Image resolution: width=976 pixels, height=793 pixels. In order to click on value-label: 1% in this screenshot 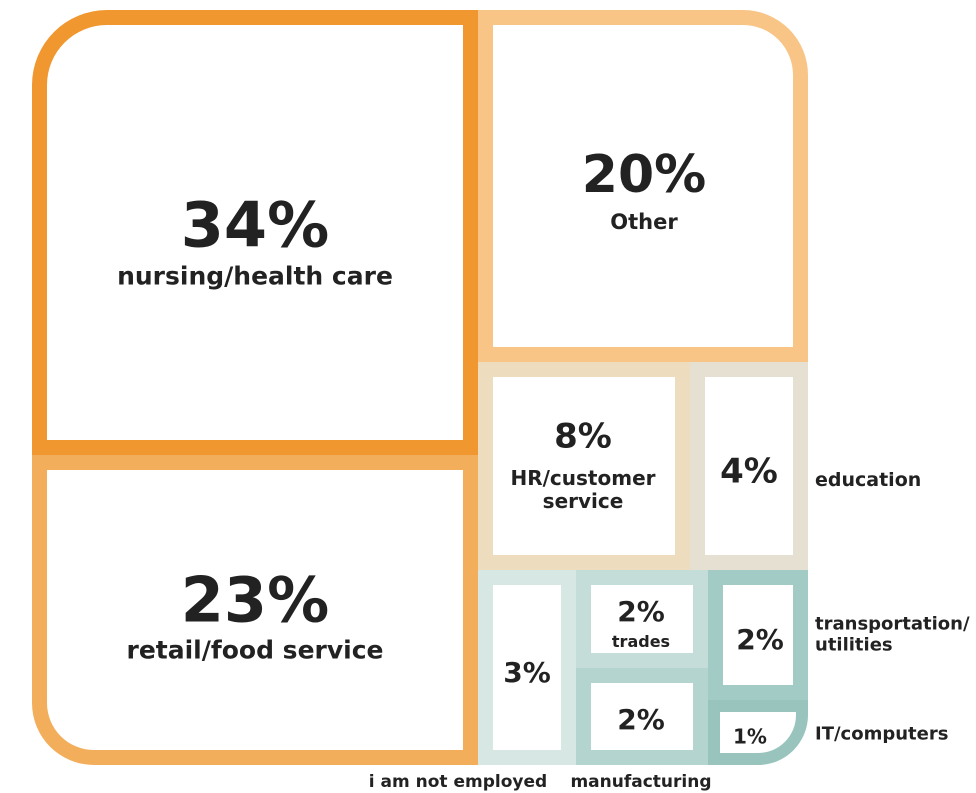, I will do `click(750, 736)`.